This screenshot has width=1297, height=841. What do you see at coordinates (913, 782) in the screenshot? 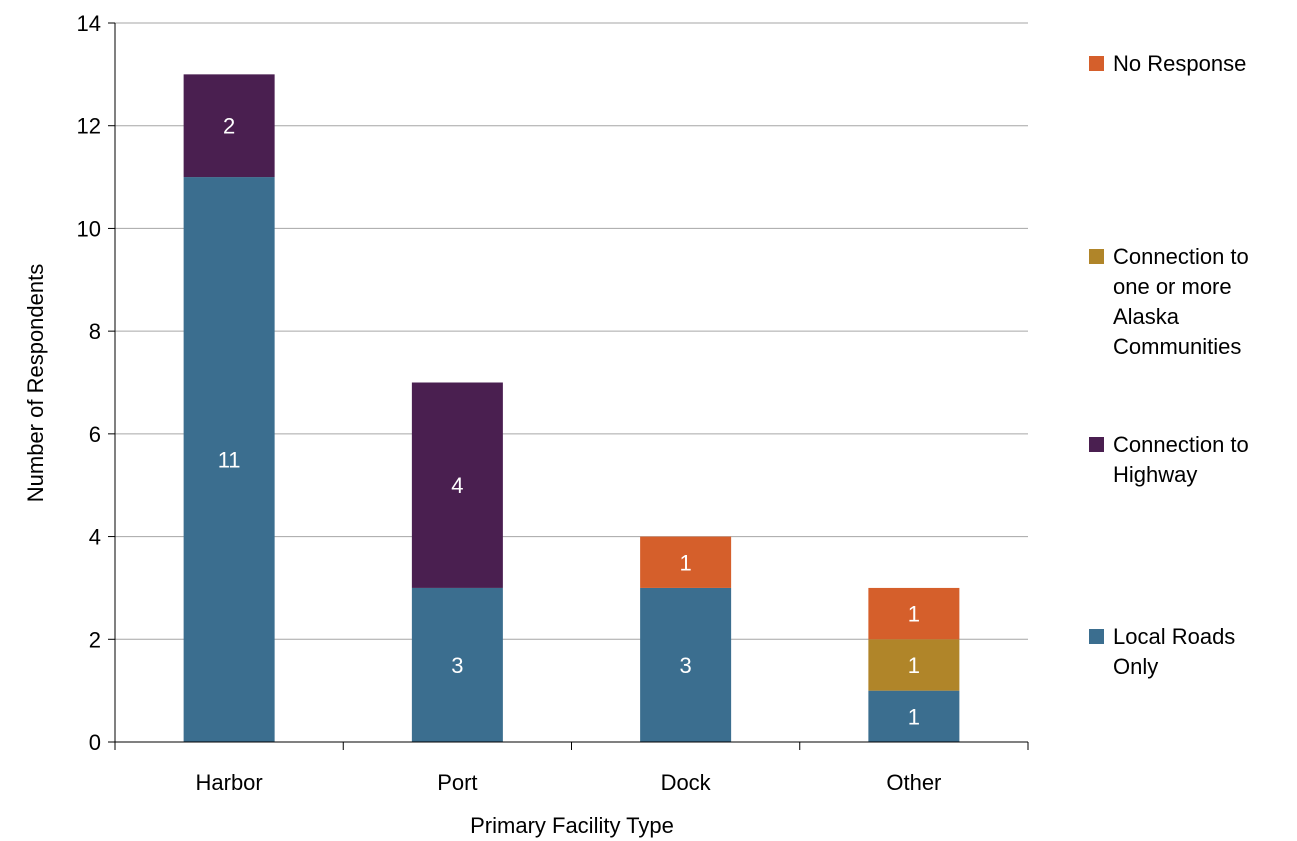
I see `x-tick-label: Other` at bounding box center [913, 782].